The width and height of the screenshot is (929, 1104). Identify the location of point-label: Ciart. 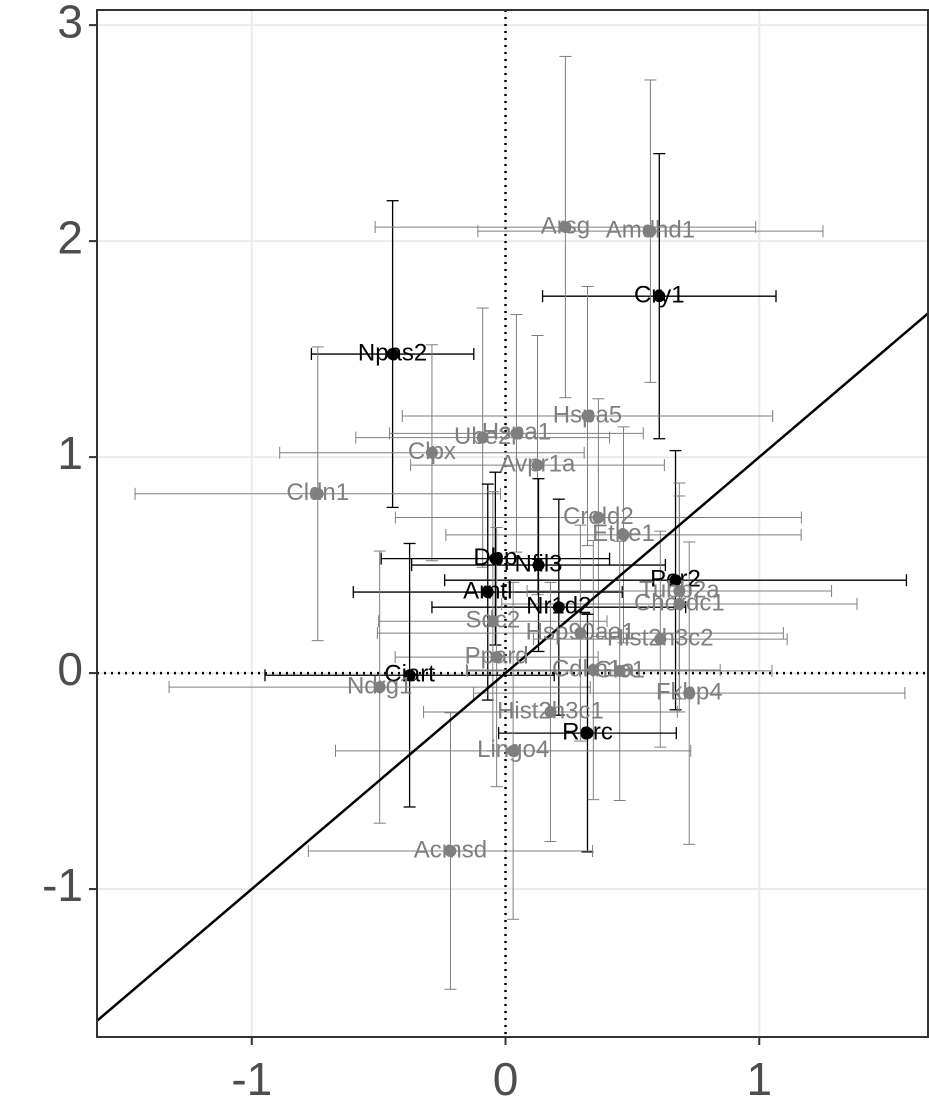
(409, 674).